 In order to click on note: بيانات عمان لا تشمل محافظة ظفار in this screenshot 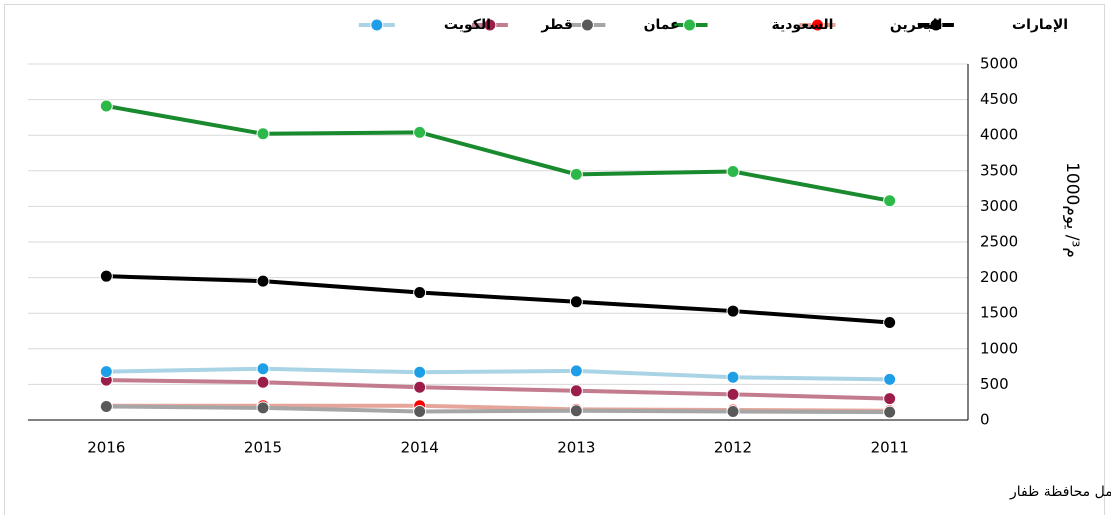, I will do `click(1060, 492)`.